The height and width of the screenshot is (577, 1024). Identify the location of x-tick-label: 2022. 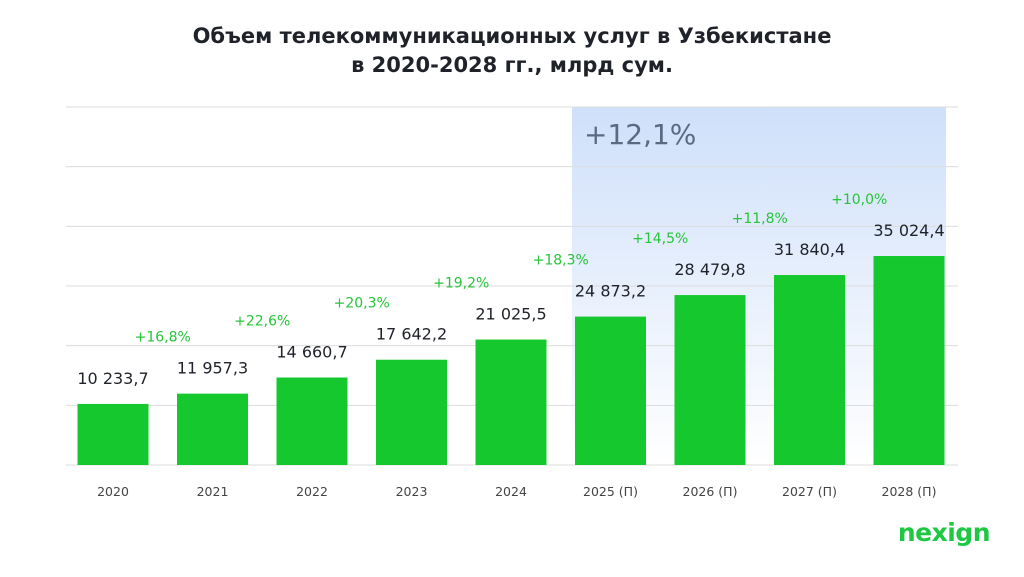
(312, 491).